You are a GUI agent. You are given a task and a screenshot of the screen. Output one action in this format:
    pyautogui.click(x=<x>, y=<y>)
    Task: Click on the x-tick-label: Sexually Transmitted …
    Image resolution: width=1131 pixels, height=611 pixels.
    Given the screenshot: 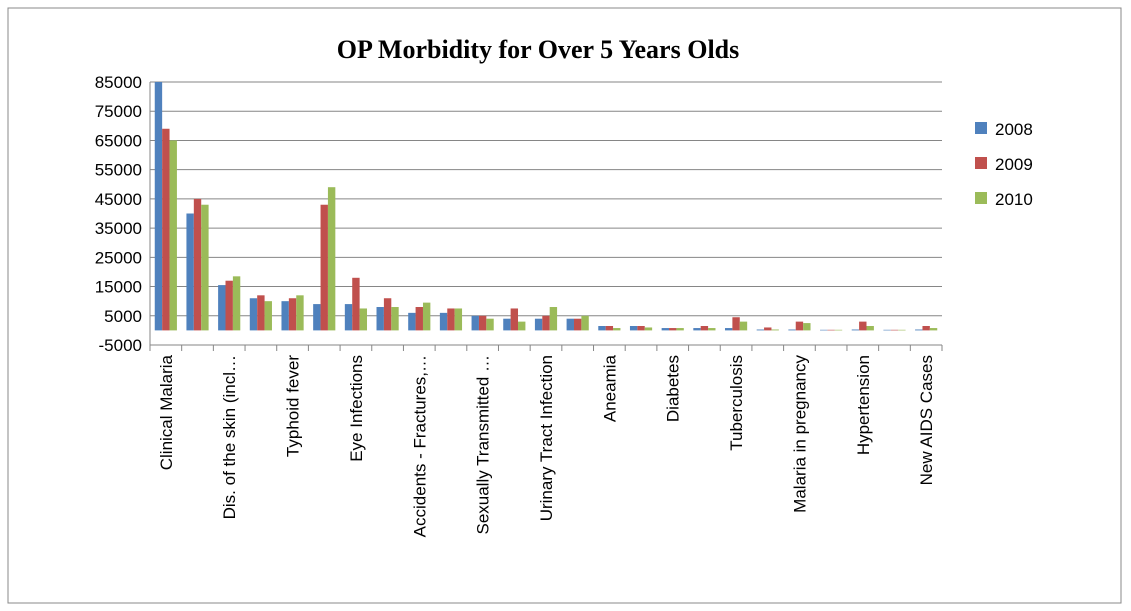 What is the action you would take?
    pyautogui.click(x=483, y=445)
    